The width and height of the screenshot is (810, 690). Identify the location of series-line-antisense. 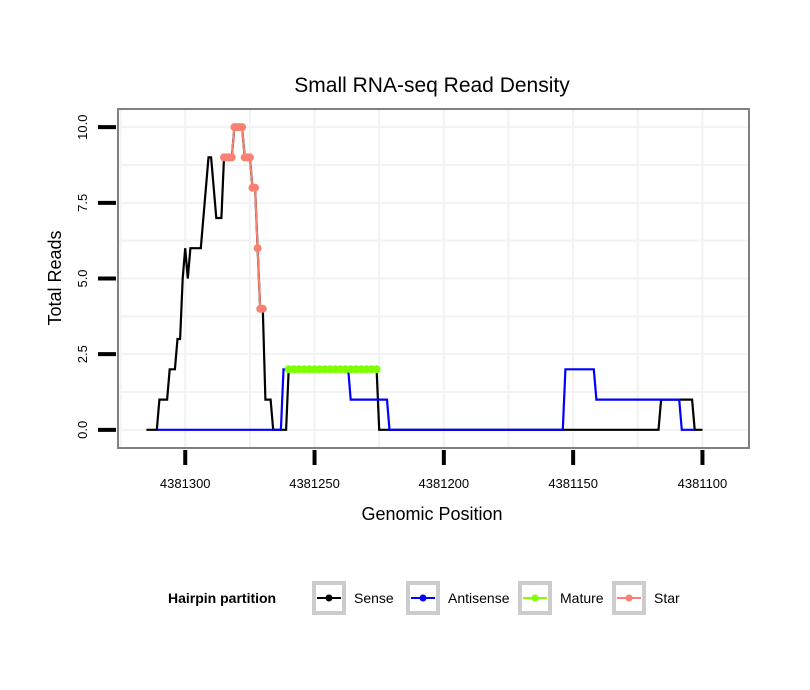
(425, 399).